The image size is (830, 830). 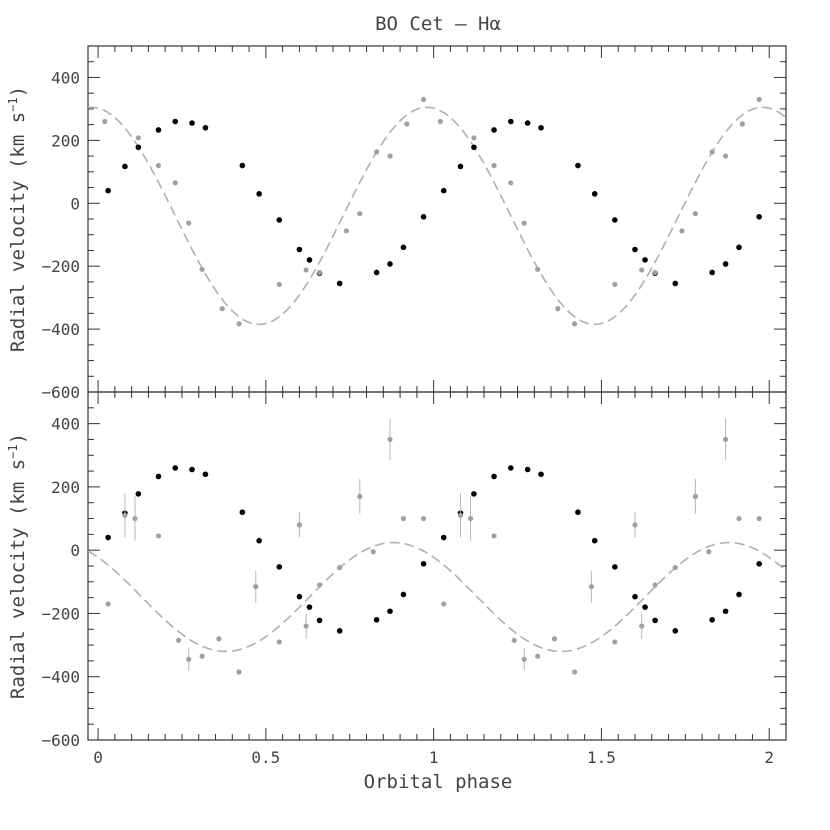 I want to click on x-tick-label: 1, so click(x=434, y=757).